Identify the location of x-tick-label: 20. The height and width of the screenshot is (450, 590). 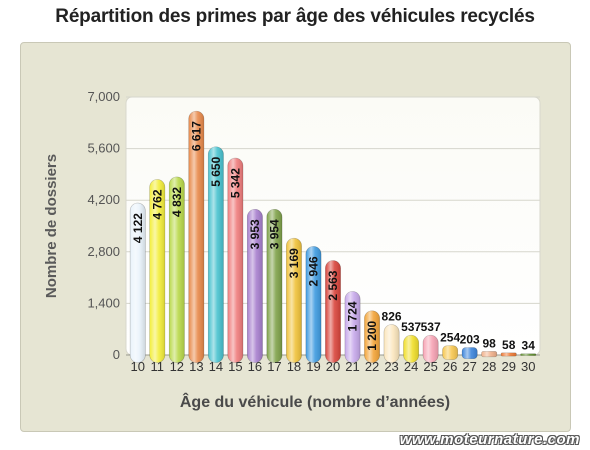
(333, 366).